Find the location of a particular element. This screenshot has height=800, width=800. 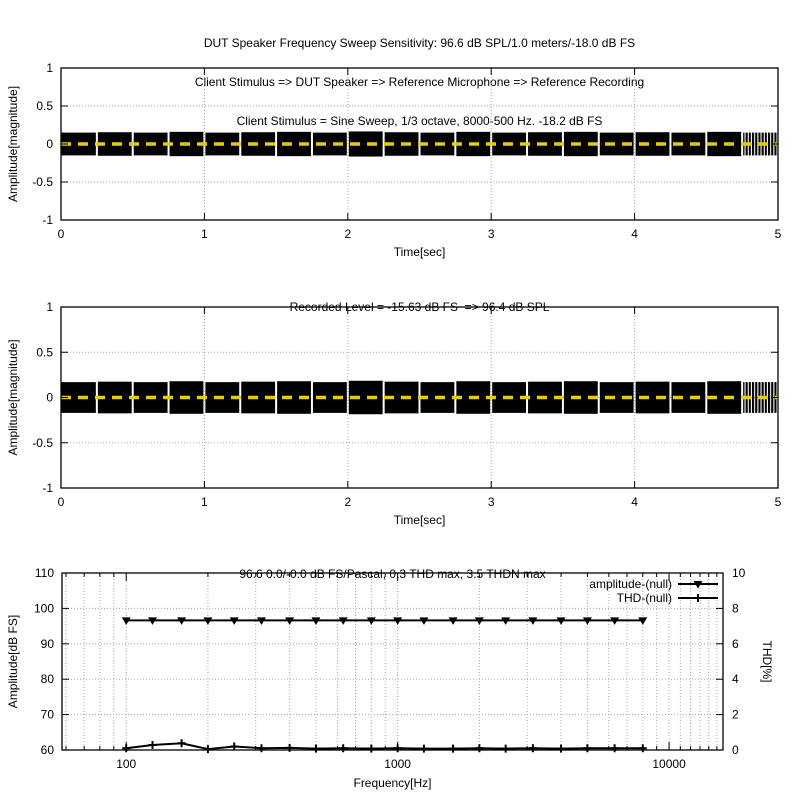

x-tick-label: 10000 is located at coordinates (669, 764).